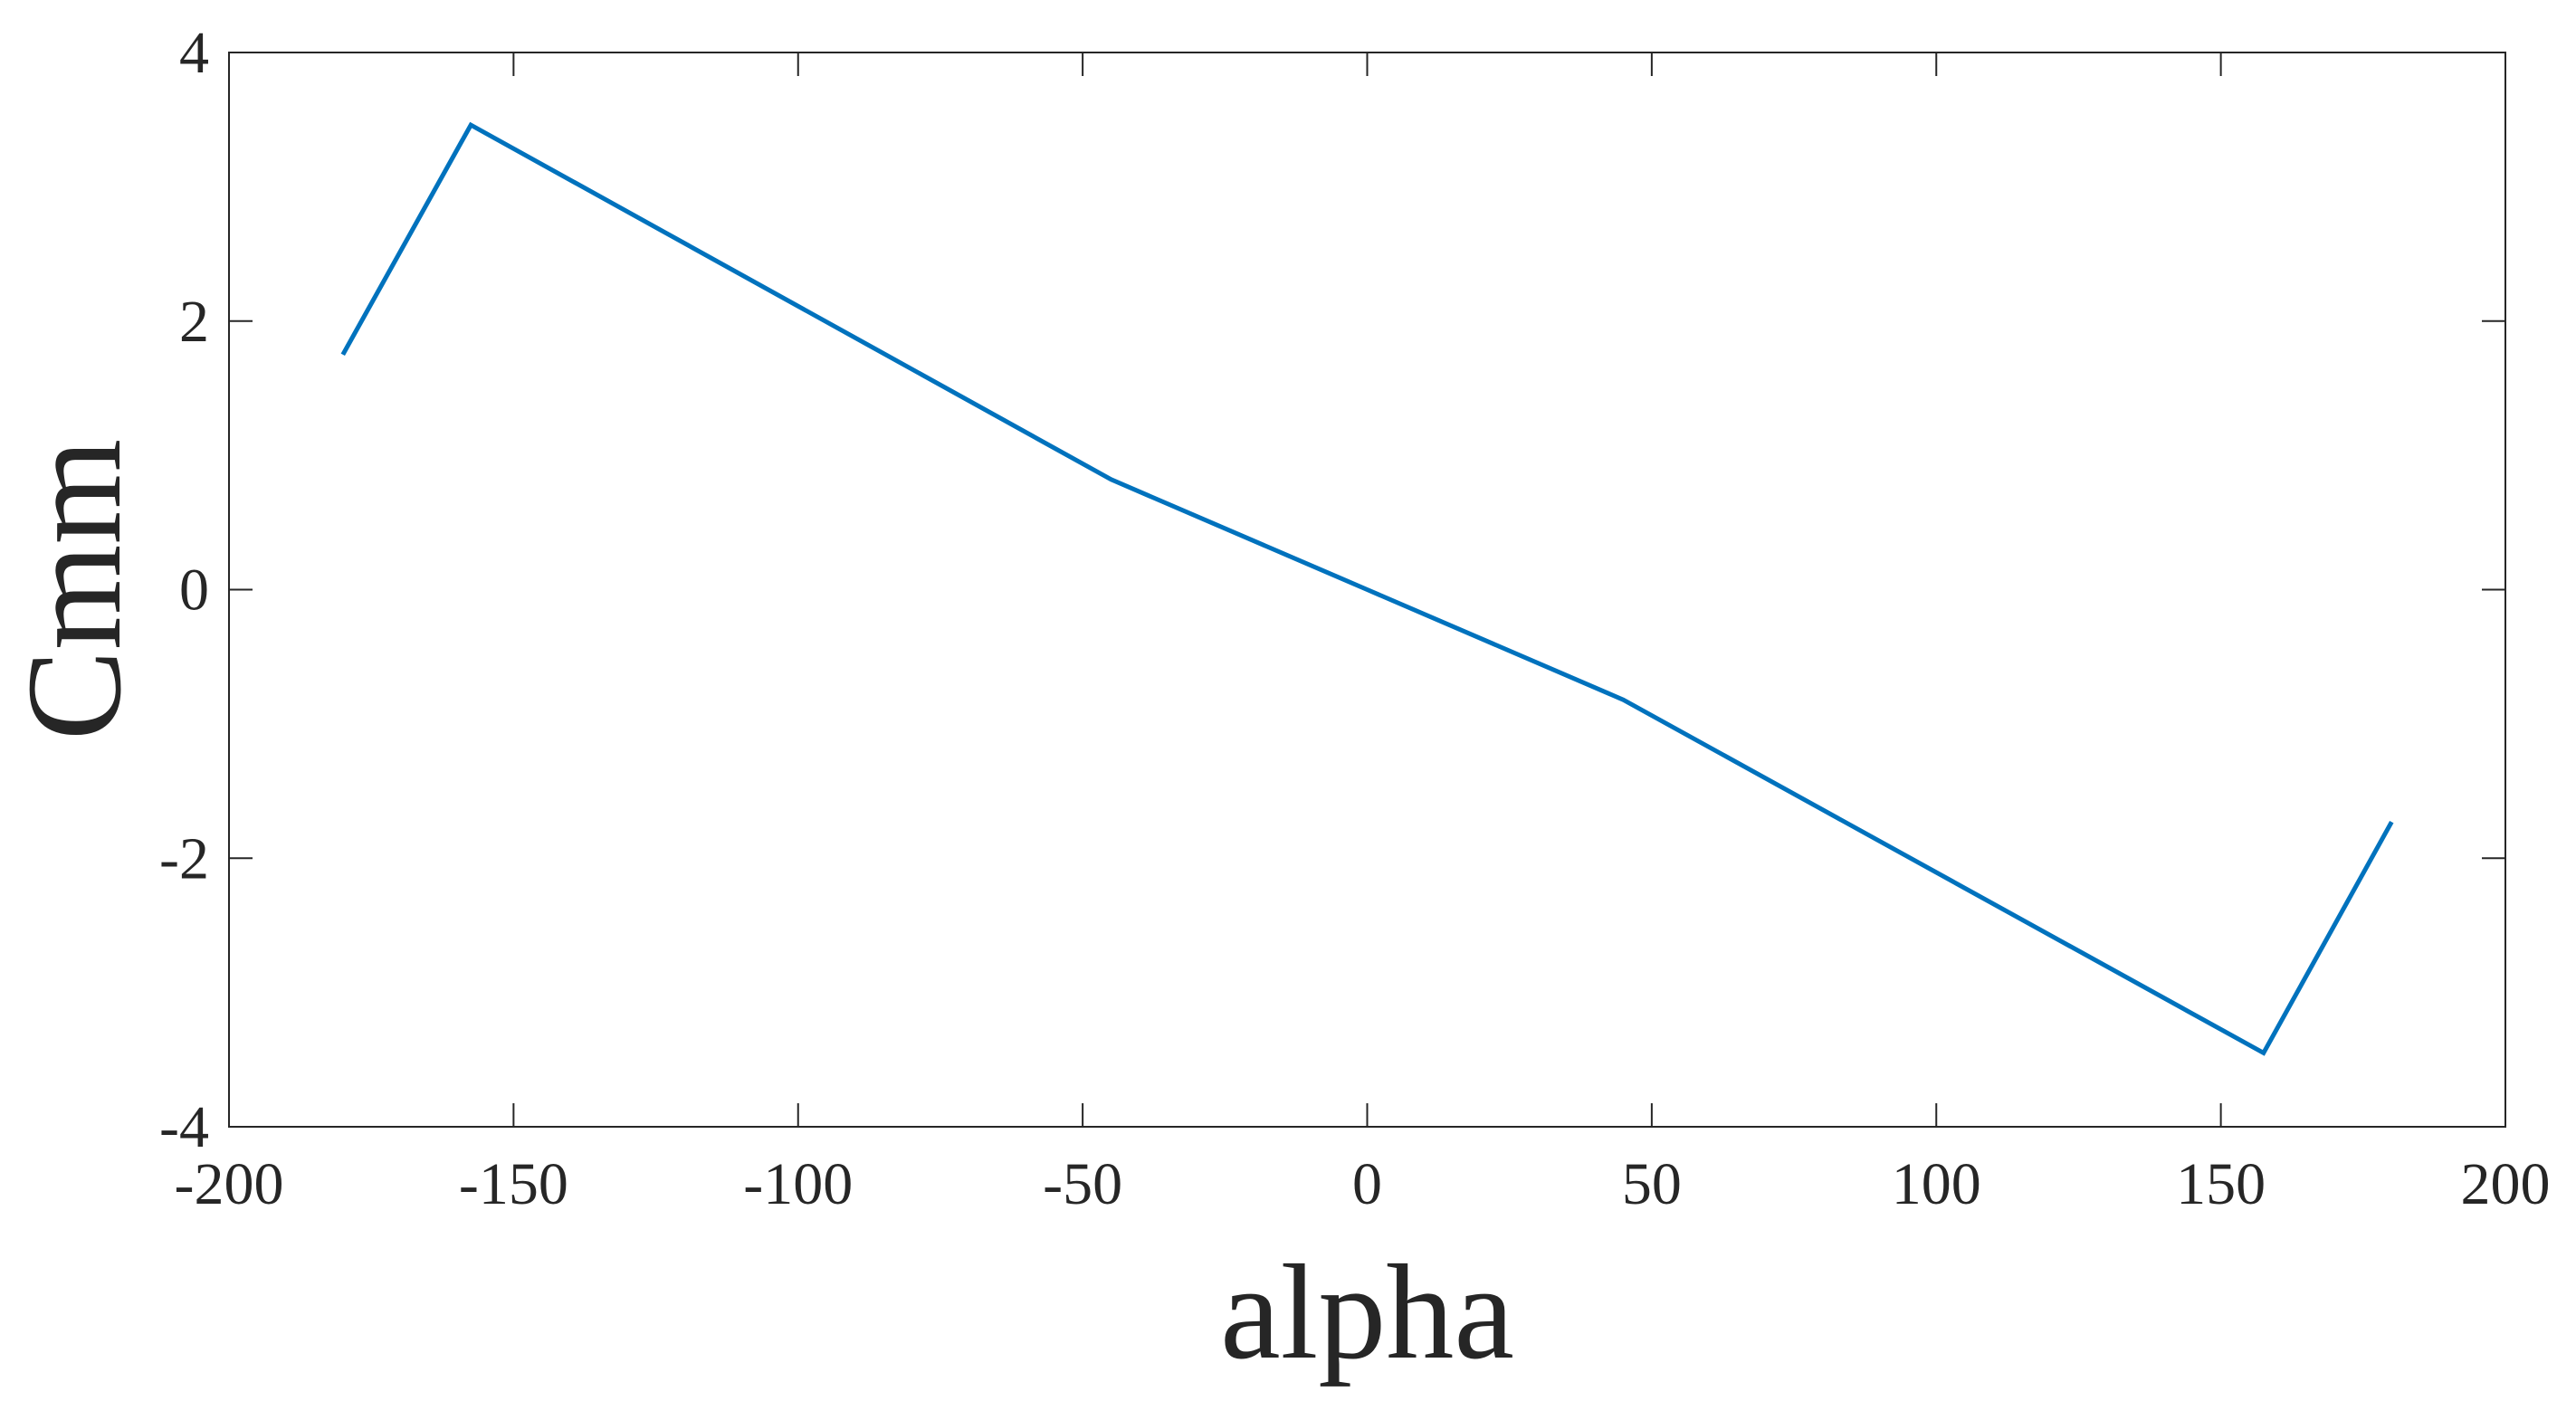  What do you see at coordinates (1367, 1184) in the screenshot?
I see `x-tick-label: 0` at bounding box center [1367, 1184].